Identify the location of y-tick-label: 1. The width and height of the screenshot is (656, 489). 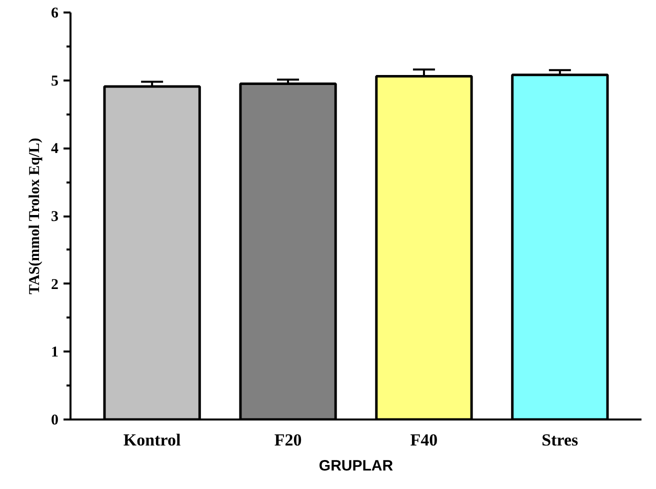
(54, 352).